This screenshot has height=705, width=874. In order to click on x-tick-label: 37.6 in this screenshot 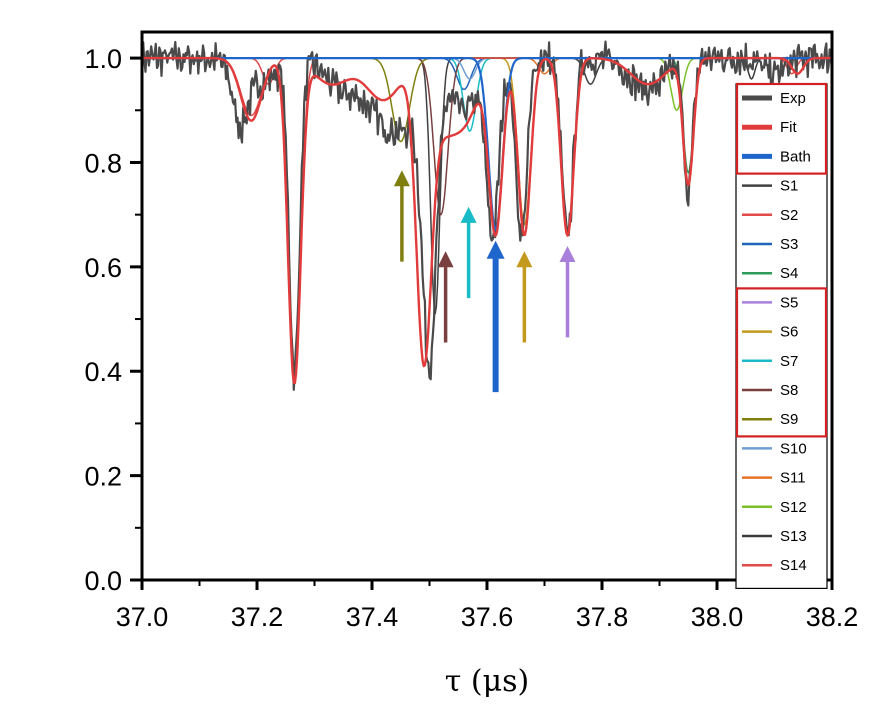, I will do `click(487, 617)`.